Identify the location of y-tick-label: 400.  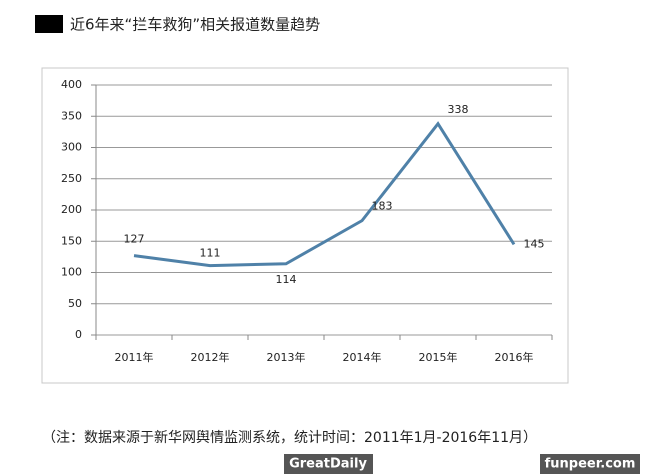
(71, 84).